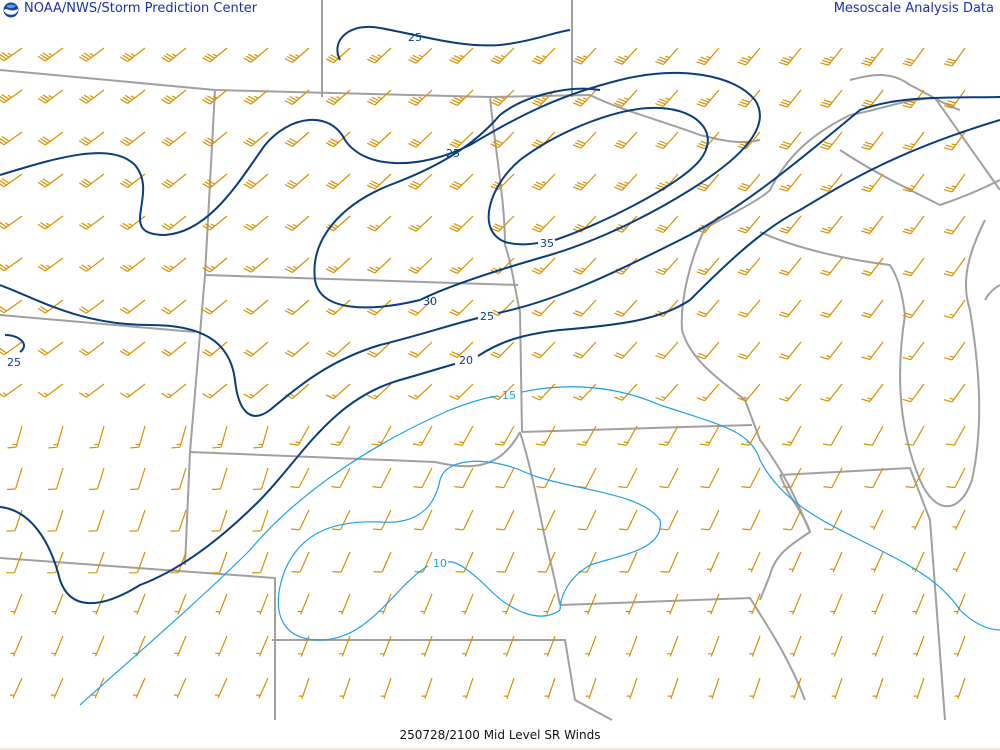  Describe the element at coordinates (509, 395) in the screenshot. I see `contour-label: 15` at that location.